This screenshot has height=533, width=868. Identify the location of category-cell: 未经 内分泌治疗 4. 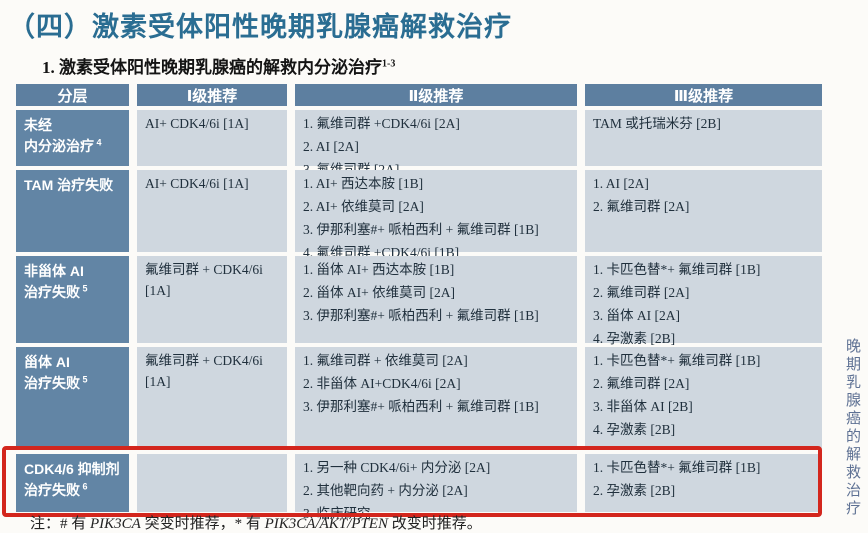
(72, 138).